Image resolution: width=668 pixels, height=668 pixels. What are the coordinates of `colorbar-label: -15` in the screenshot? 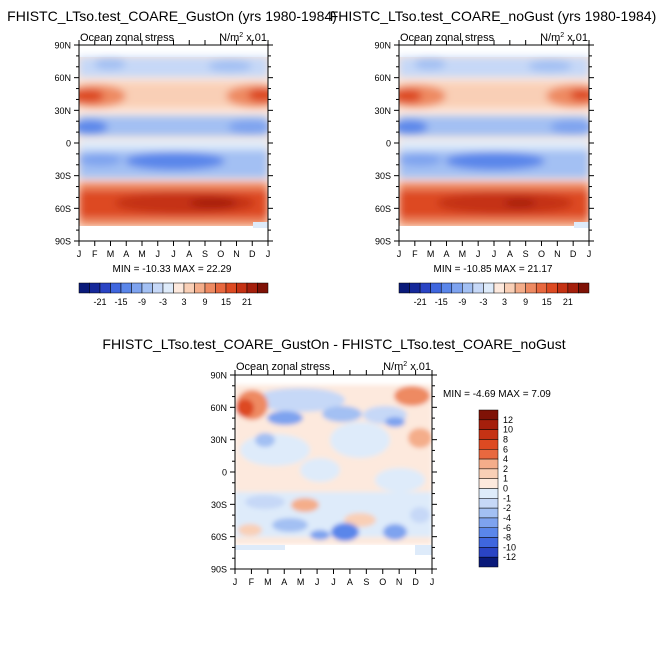 It's located at (441, 302).